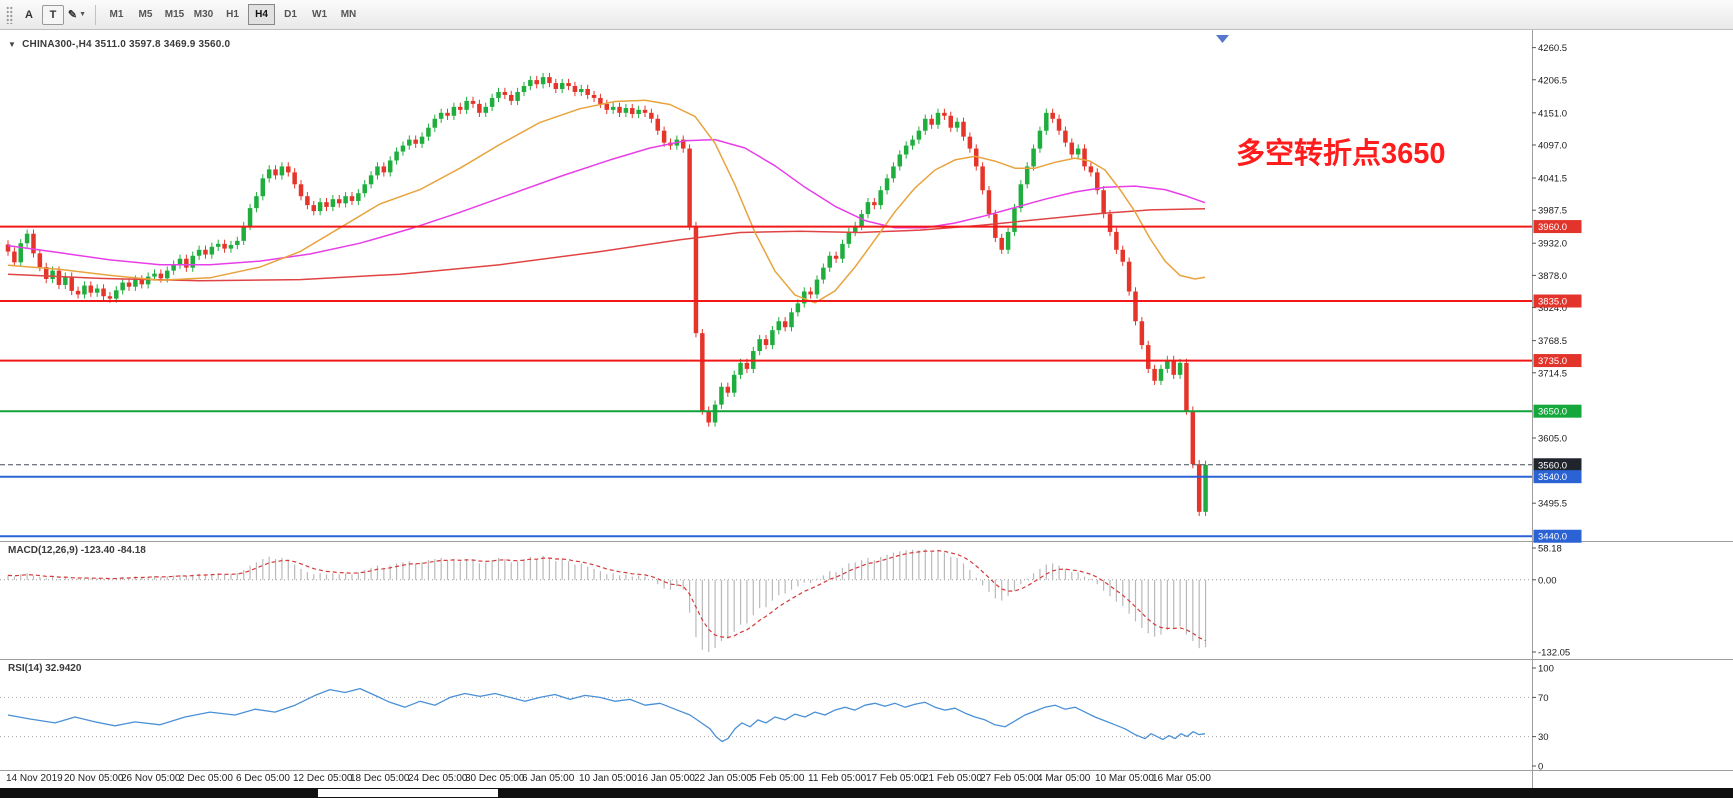  I want to click on time-axis-label: 16 Jan 05:00, so click(666, 778).